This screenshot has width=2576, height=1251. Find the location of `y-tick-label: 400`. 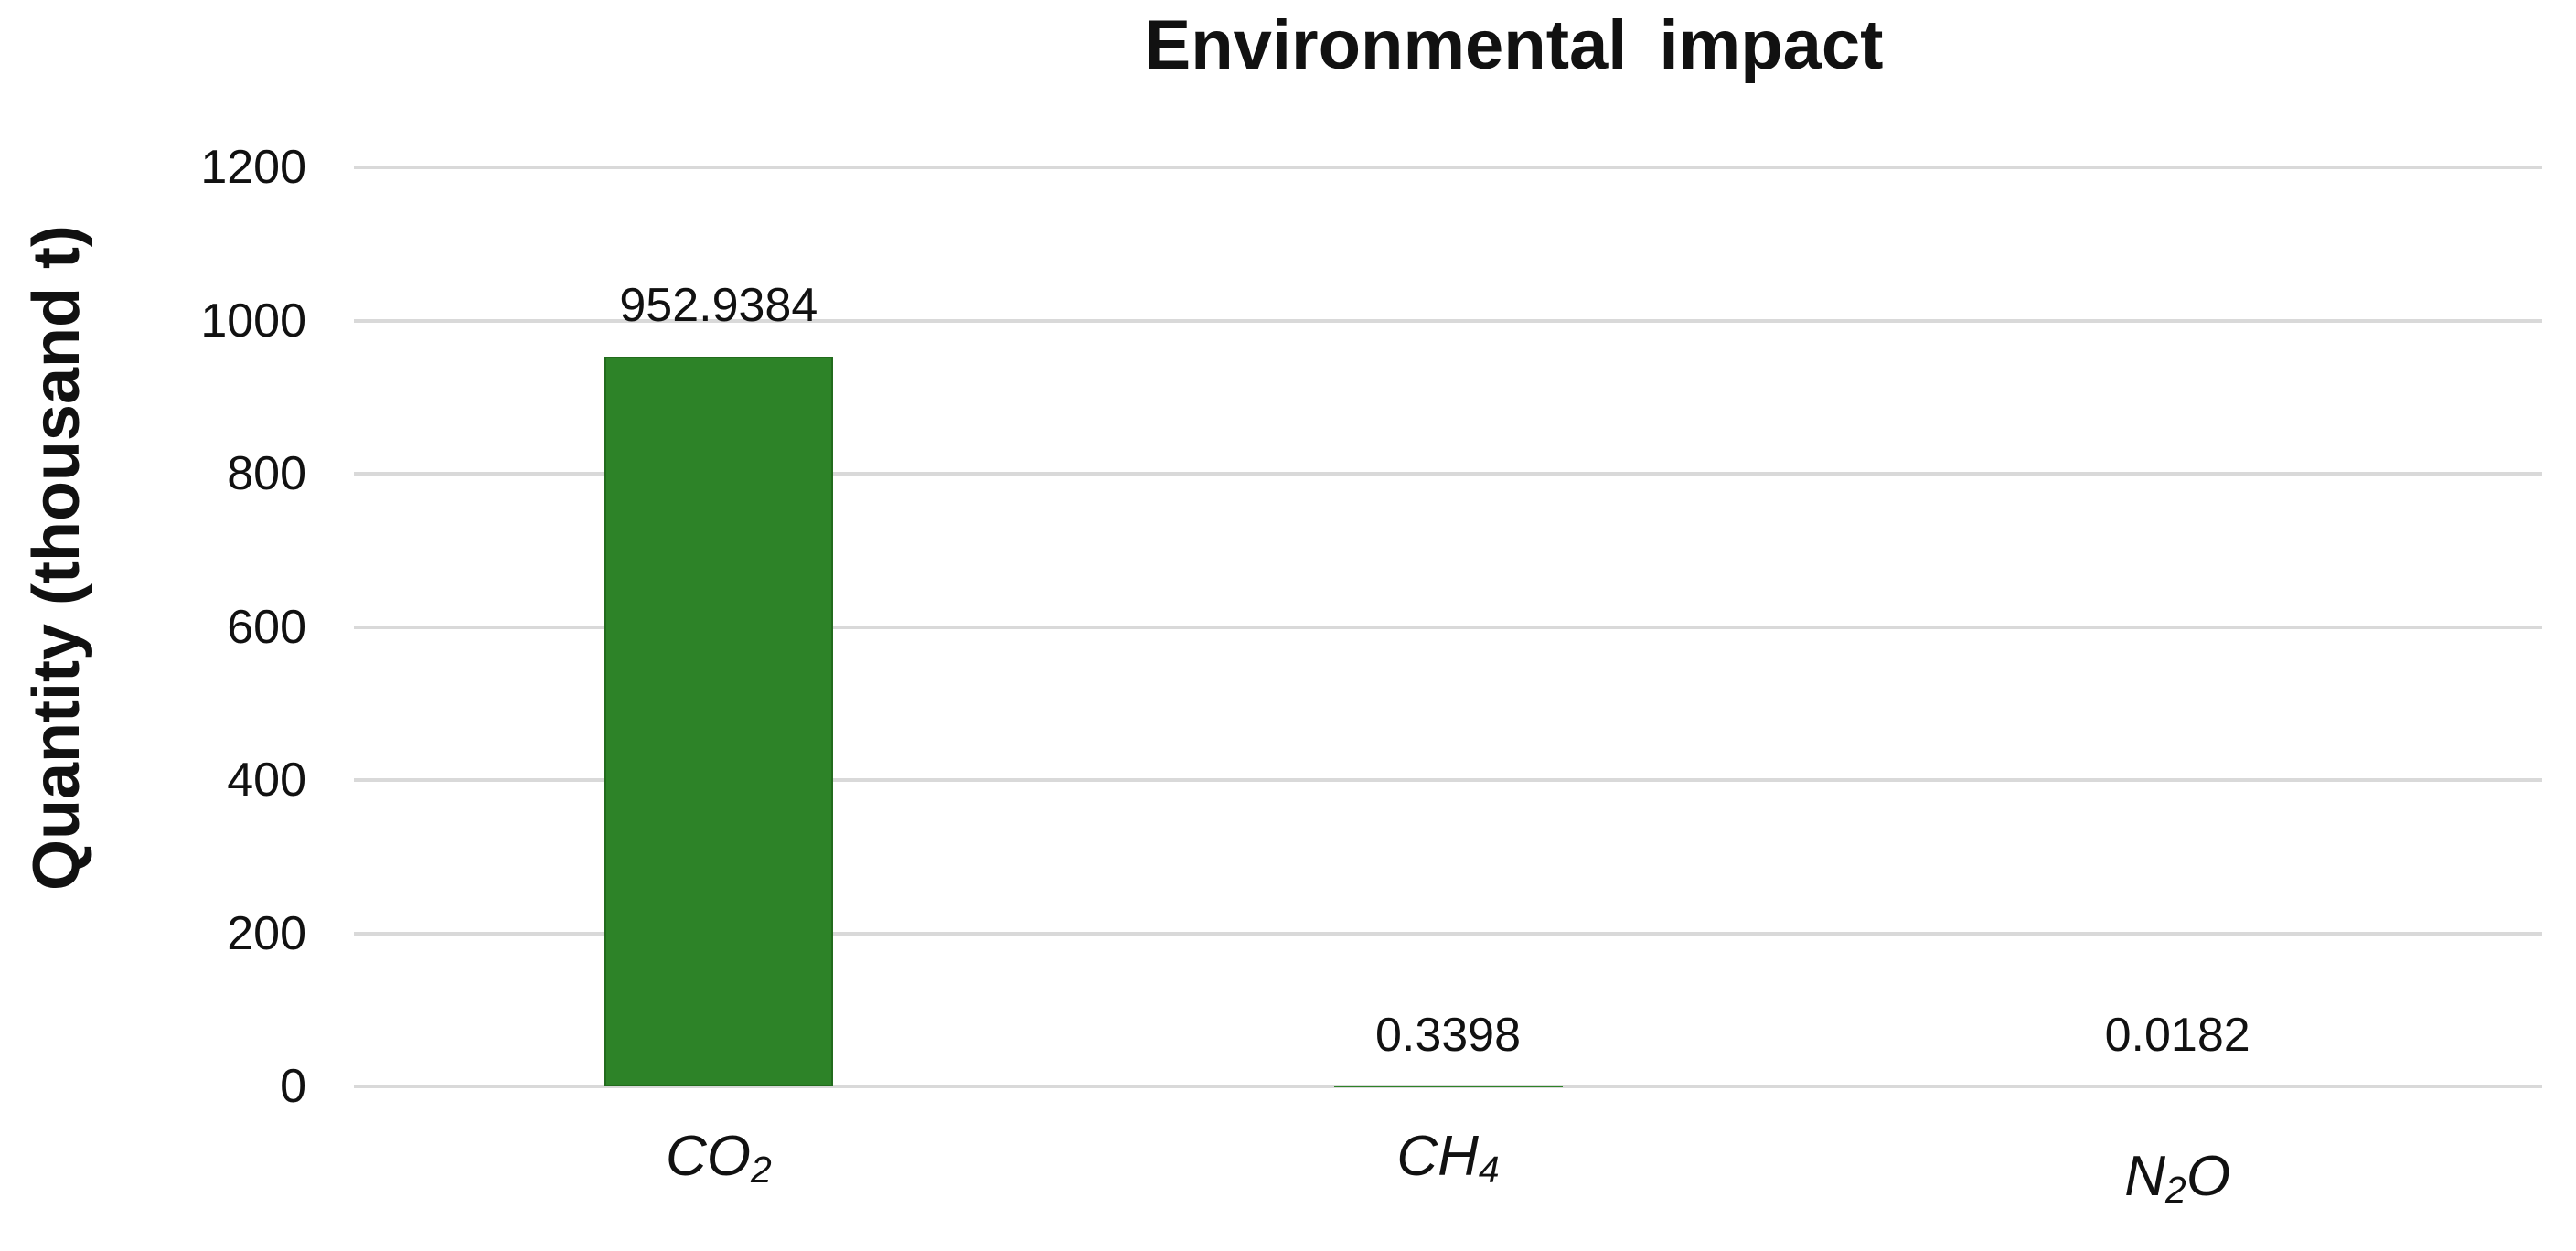

y-tick-label: 400 is located at coordinates (266, 781).